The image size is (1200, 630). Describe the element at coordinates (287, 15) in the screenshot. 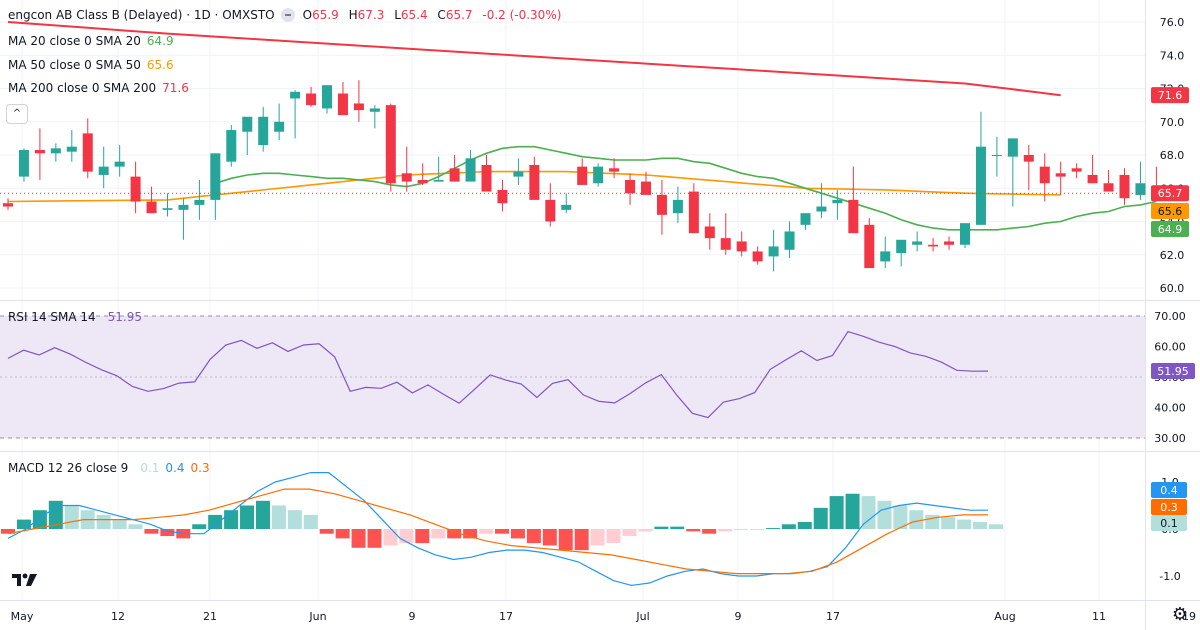

I see `market-status-icon` at that location.